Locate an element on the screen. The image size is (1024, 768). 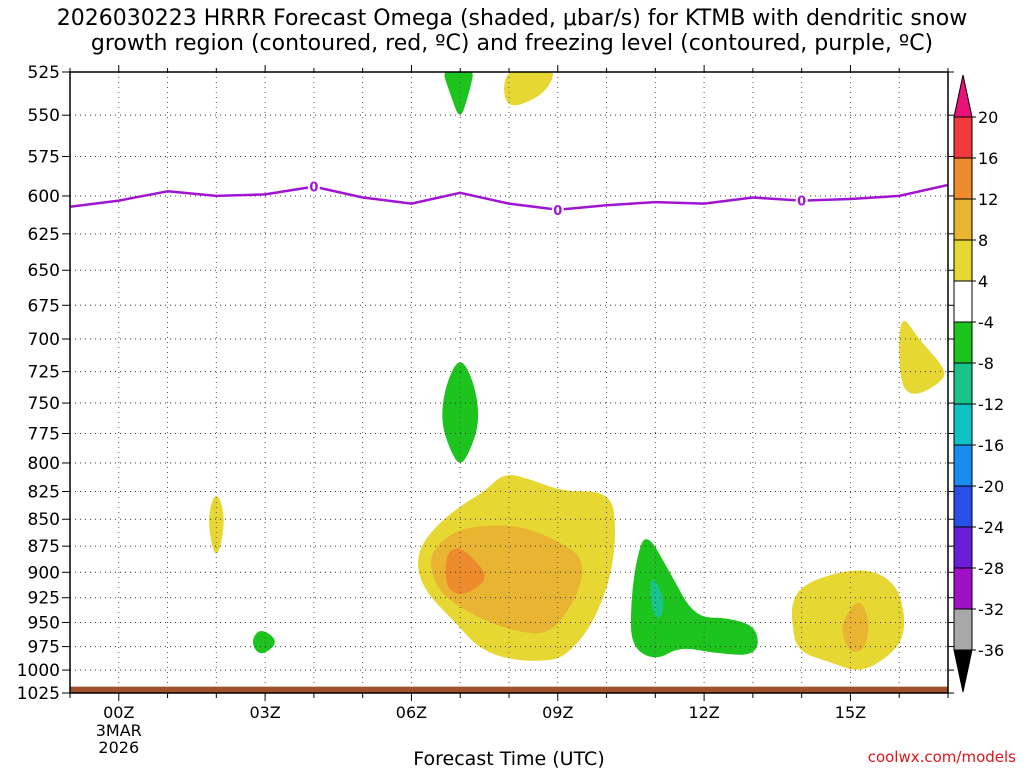
x-axis-label: Forecast Time (UTC) is located at coordinates (508, 758).